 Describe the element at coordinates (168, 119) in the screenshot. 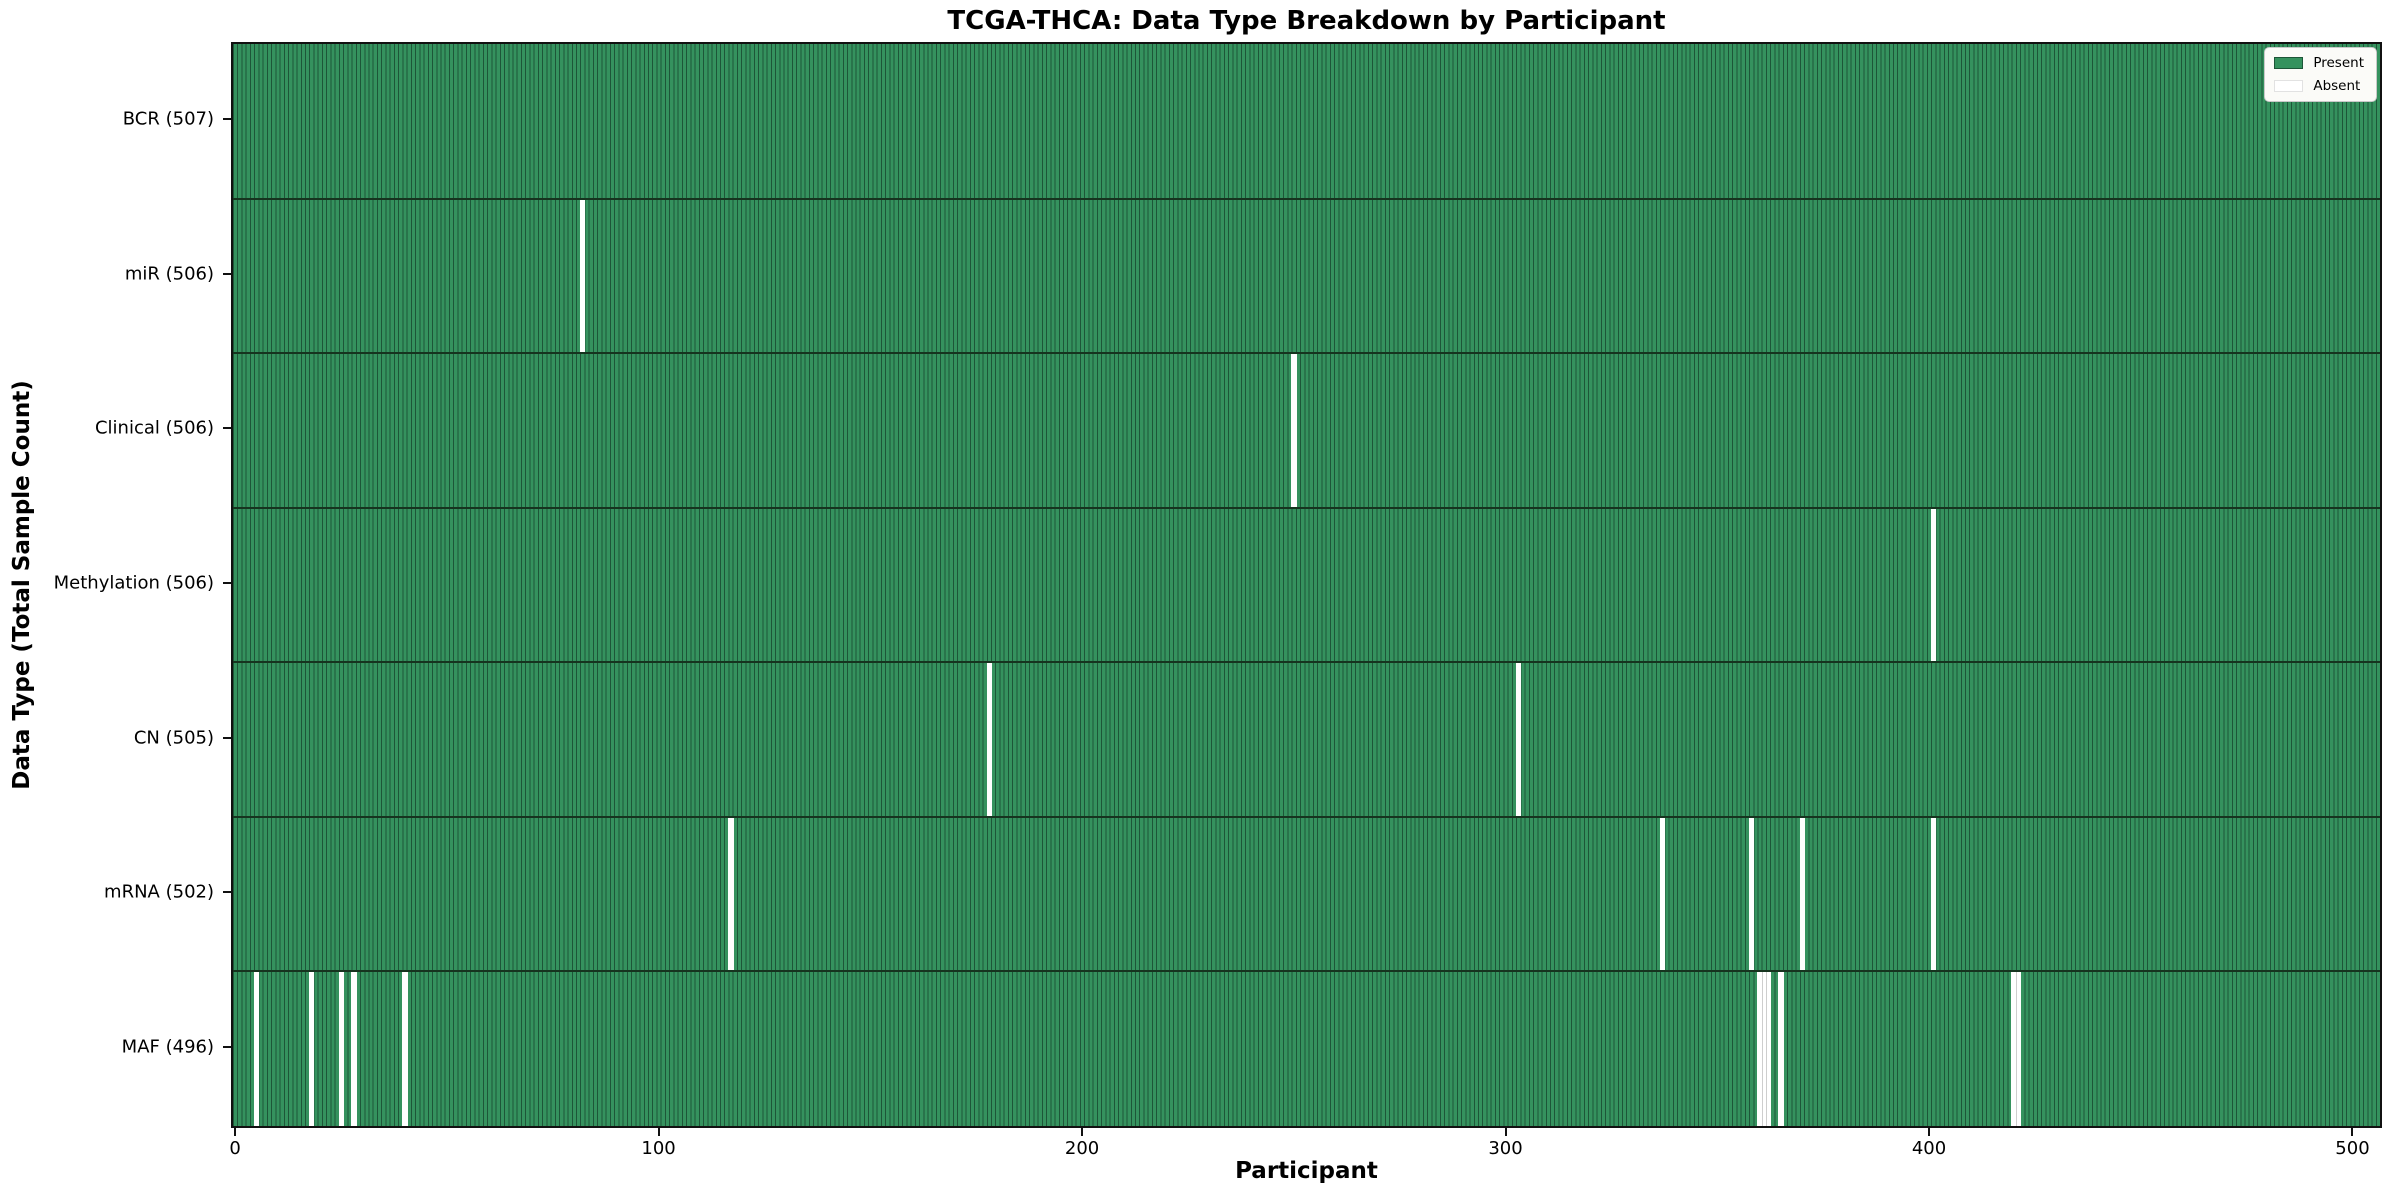

I see `y-tick-label: BCR (507)` at that location.